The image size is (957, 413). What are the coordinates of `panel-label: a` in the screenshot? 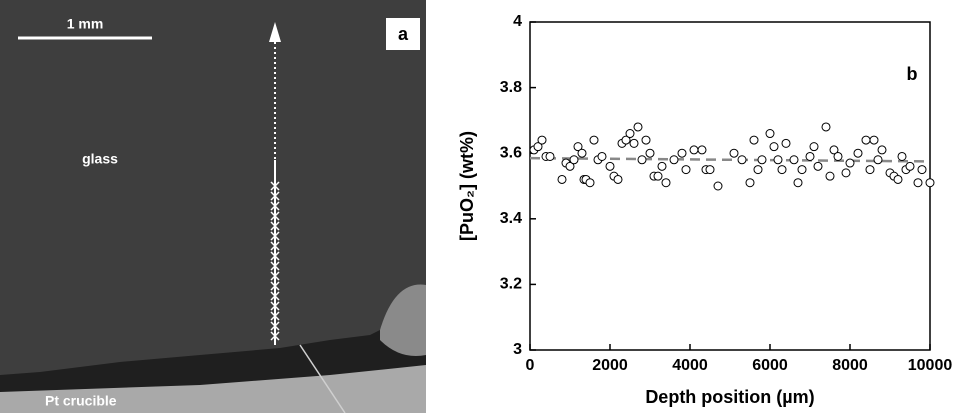 It's located at (403, 34).